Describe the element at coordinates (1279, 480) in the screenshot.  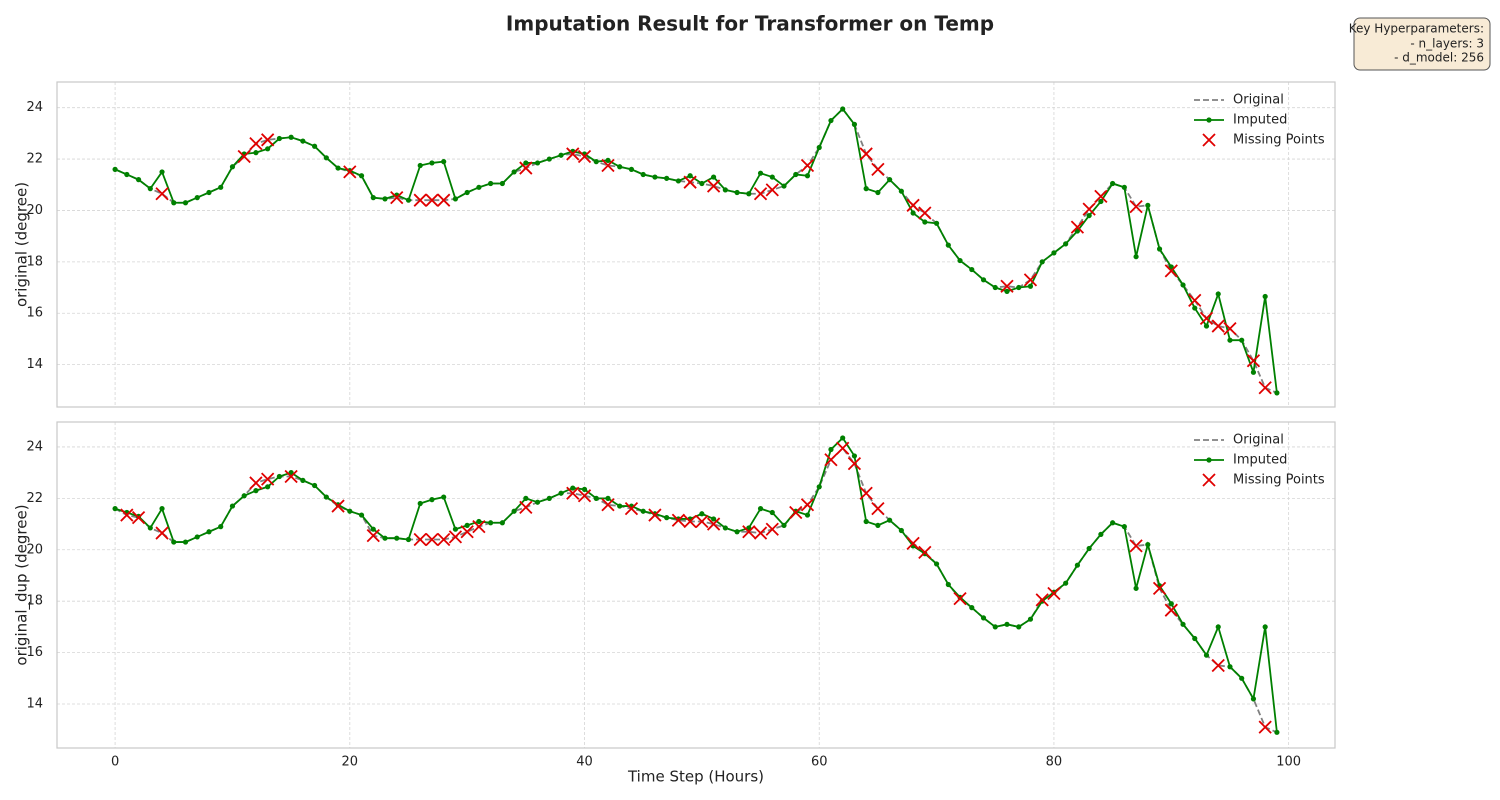
I see `legend-label: Missing Points` at that location.